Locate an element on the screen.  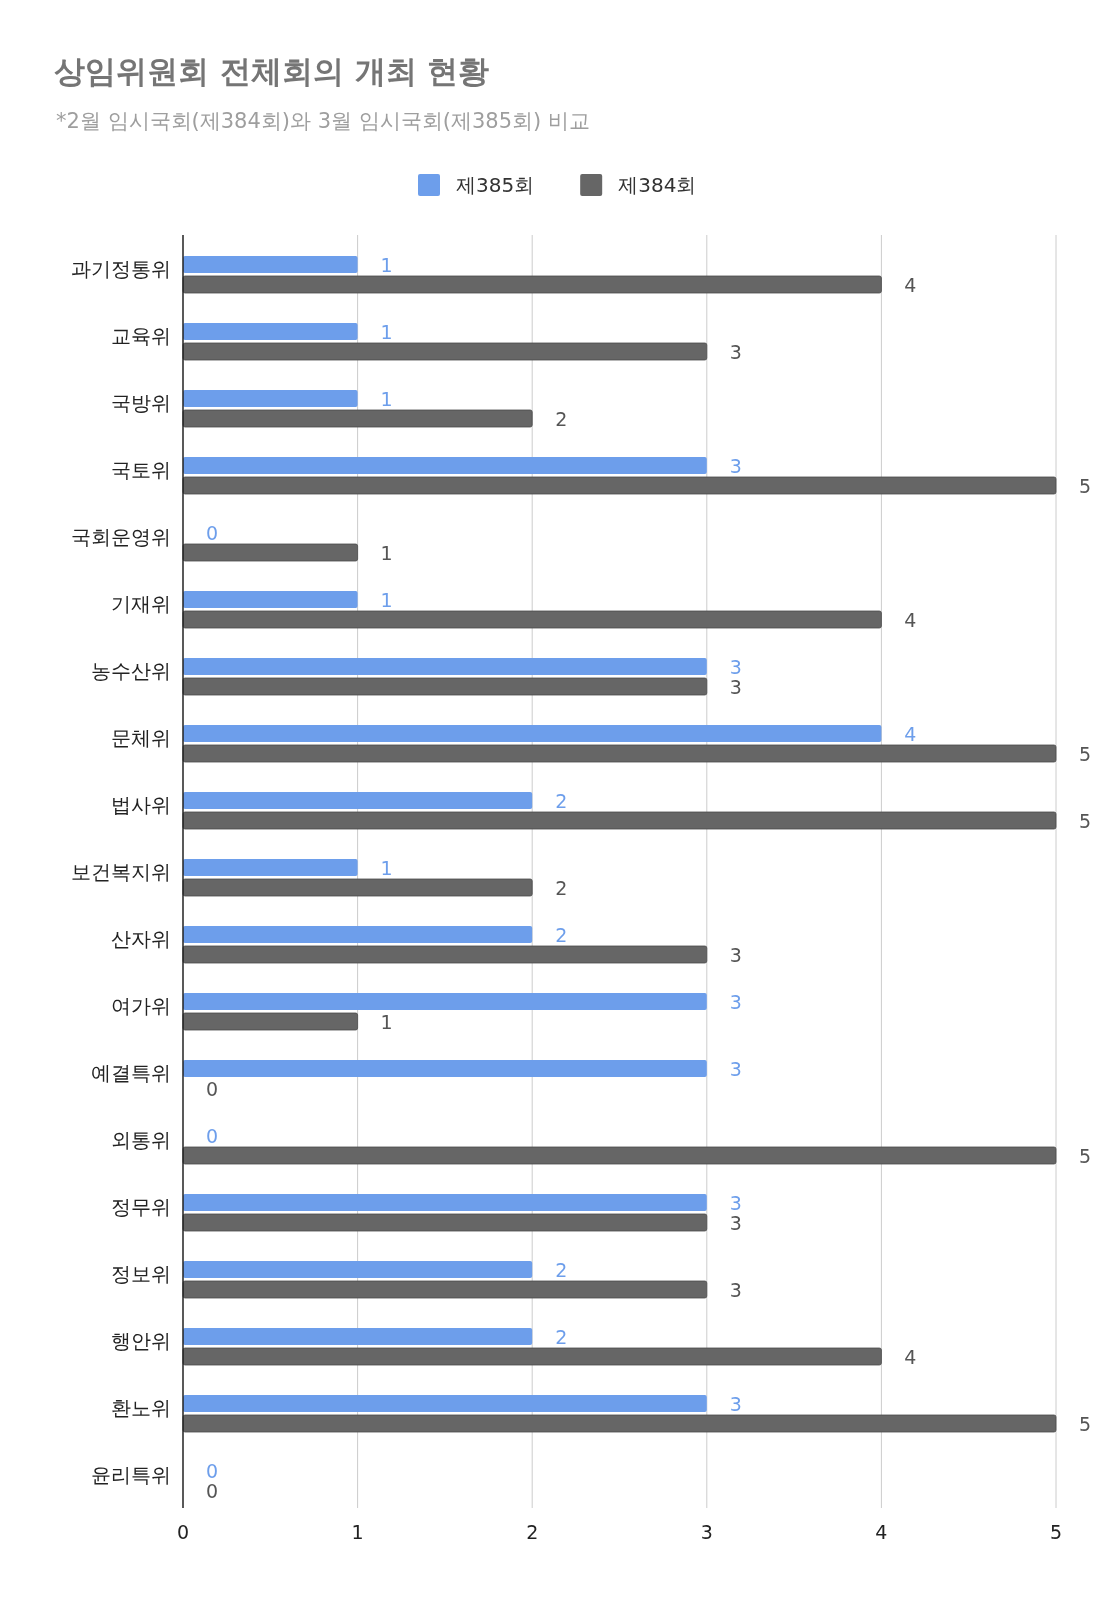
y-tick-label: 행안위 is located at coordinates (141, 1340).